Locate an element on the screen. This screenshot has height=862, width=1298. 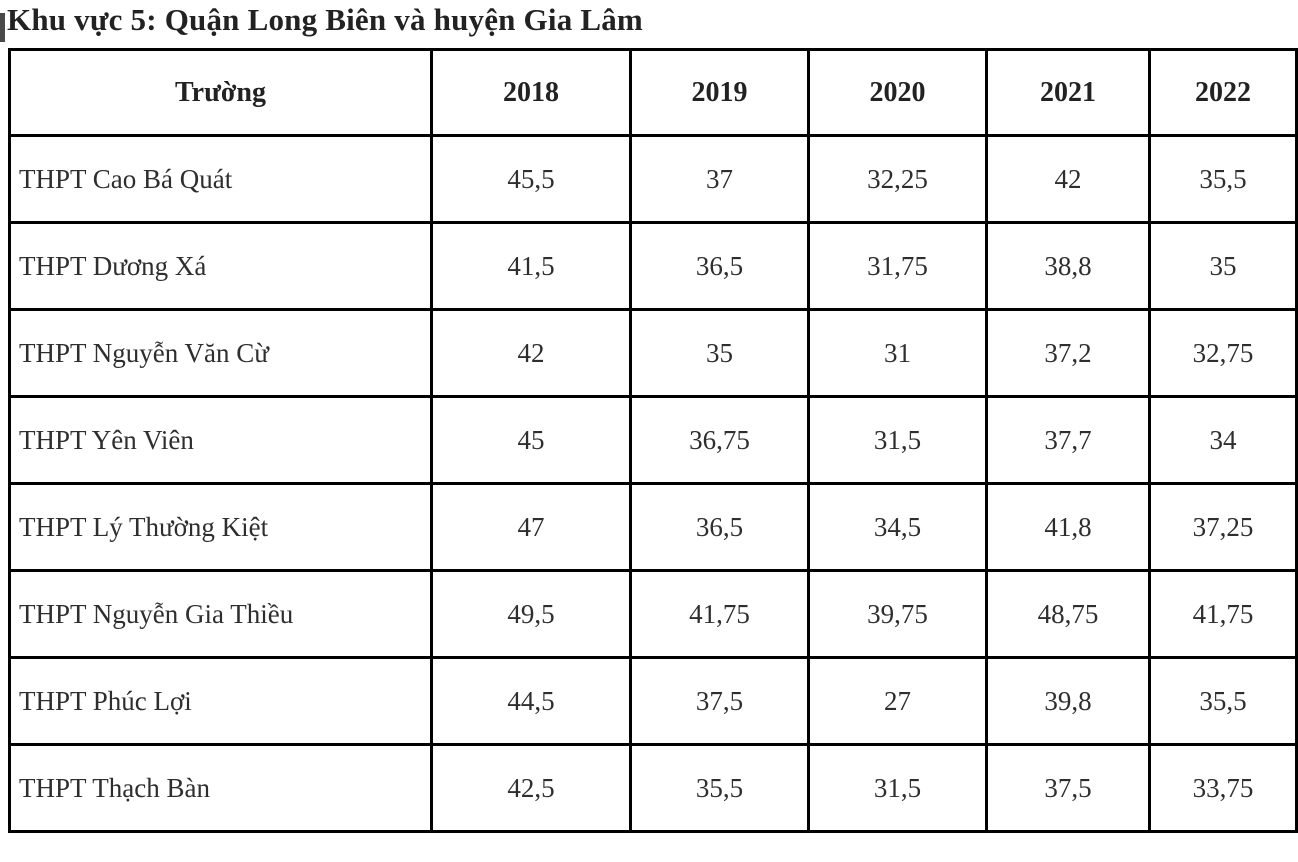
table-row: THPT Cao Bá Quát 45,5 37 32,25 42 35,5 is located at coordinates (653, 179).